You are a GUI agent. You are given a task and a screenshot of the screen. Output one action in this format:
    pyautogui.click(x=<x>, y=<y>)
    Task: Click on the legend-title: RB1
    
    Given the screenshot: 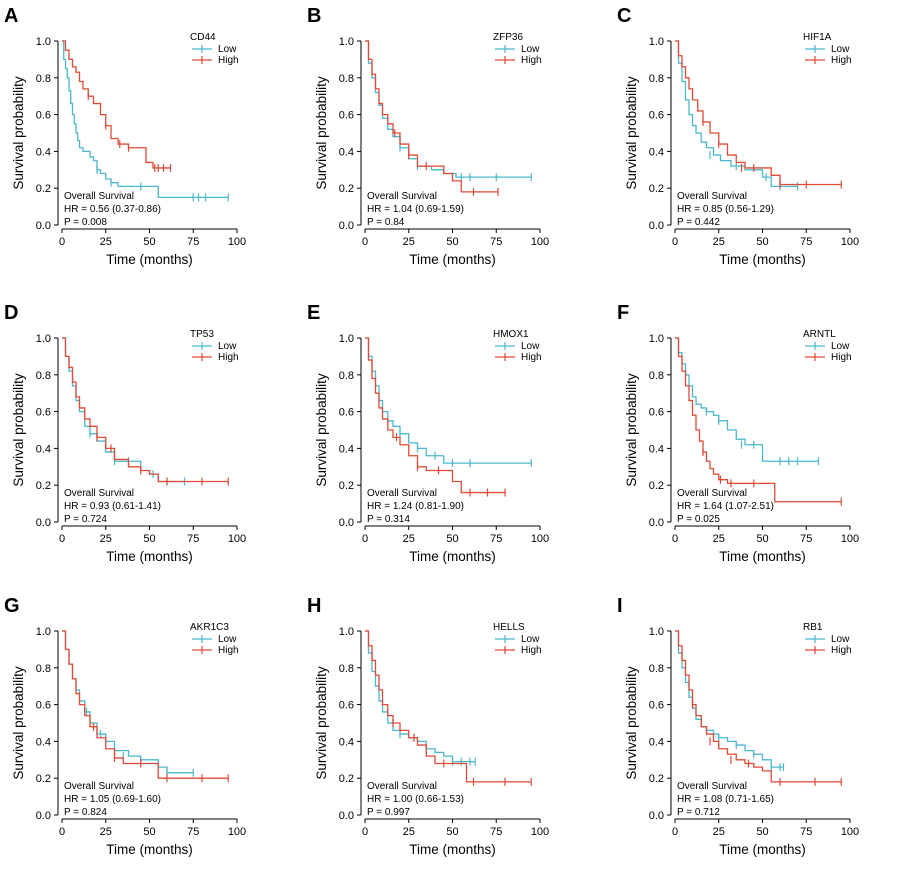 What is the action you would take?
    pyautogui.click(x=813, y=627)
    